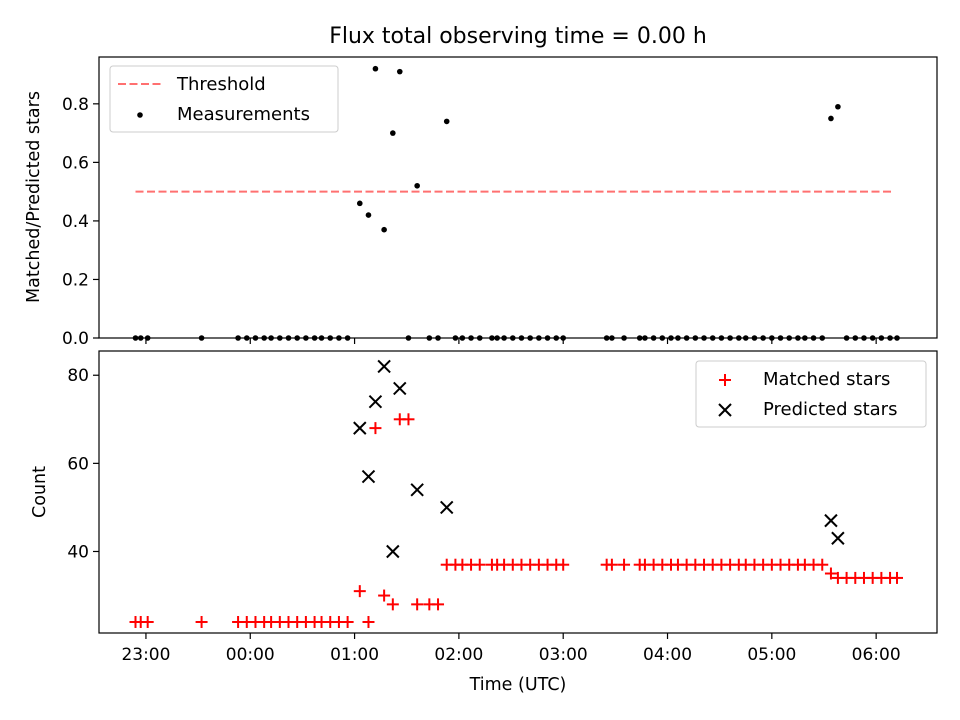 Image resolution: width=960 pixels, height=720 pixels. Describe the element at coordinates (78, 552) in the screenshot. I see `counts-y-tick-label: 40` at that location.